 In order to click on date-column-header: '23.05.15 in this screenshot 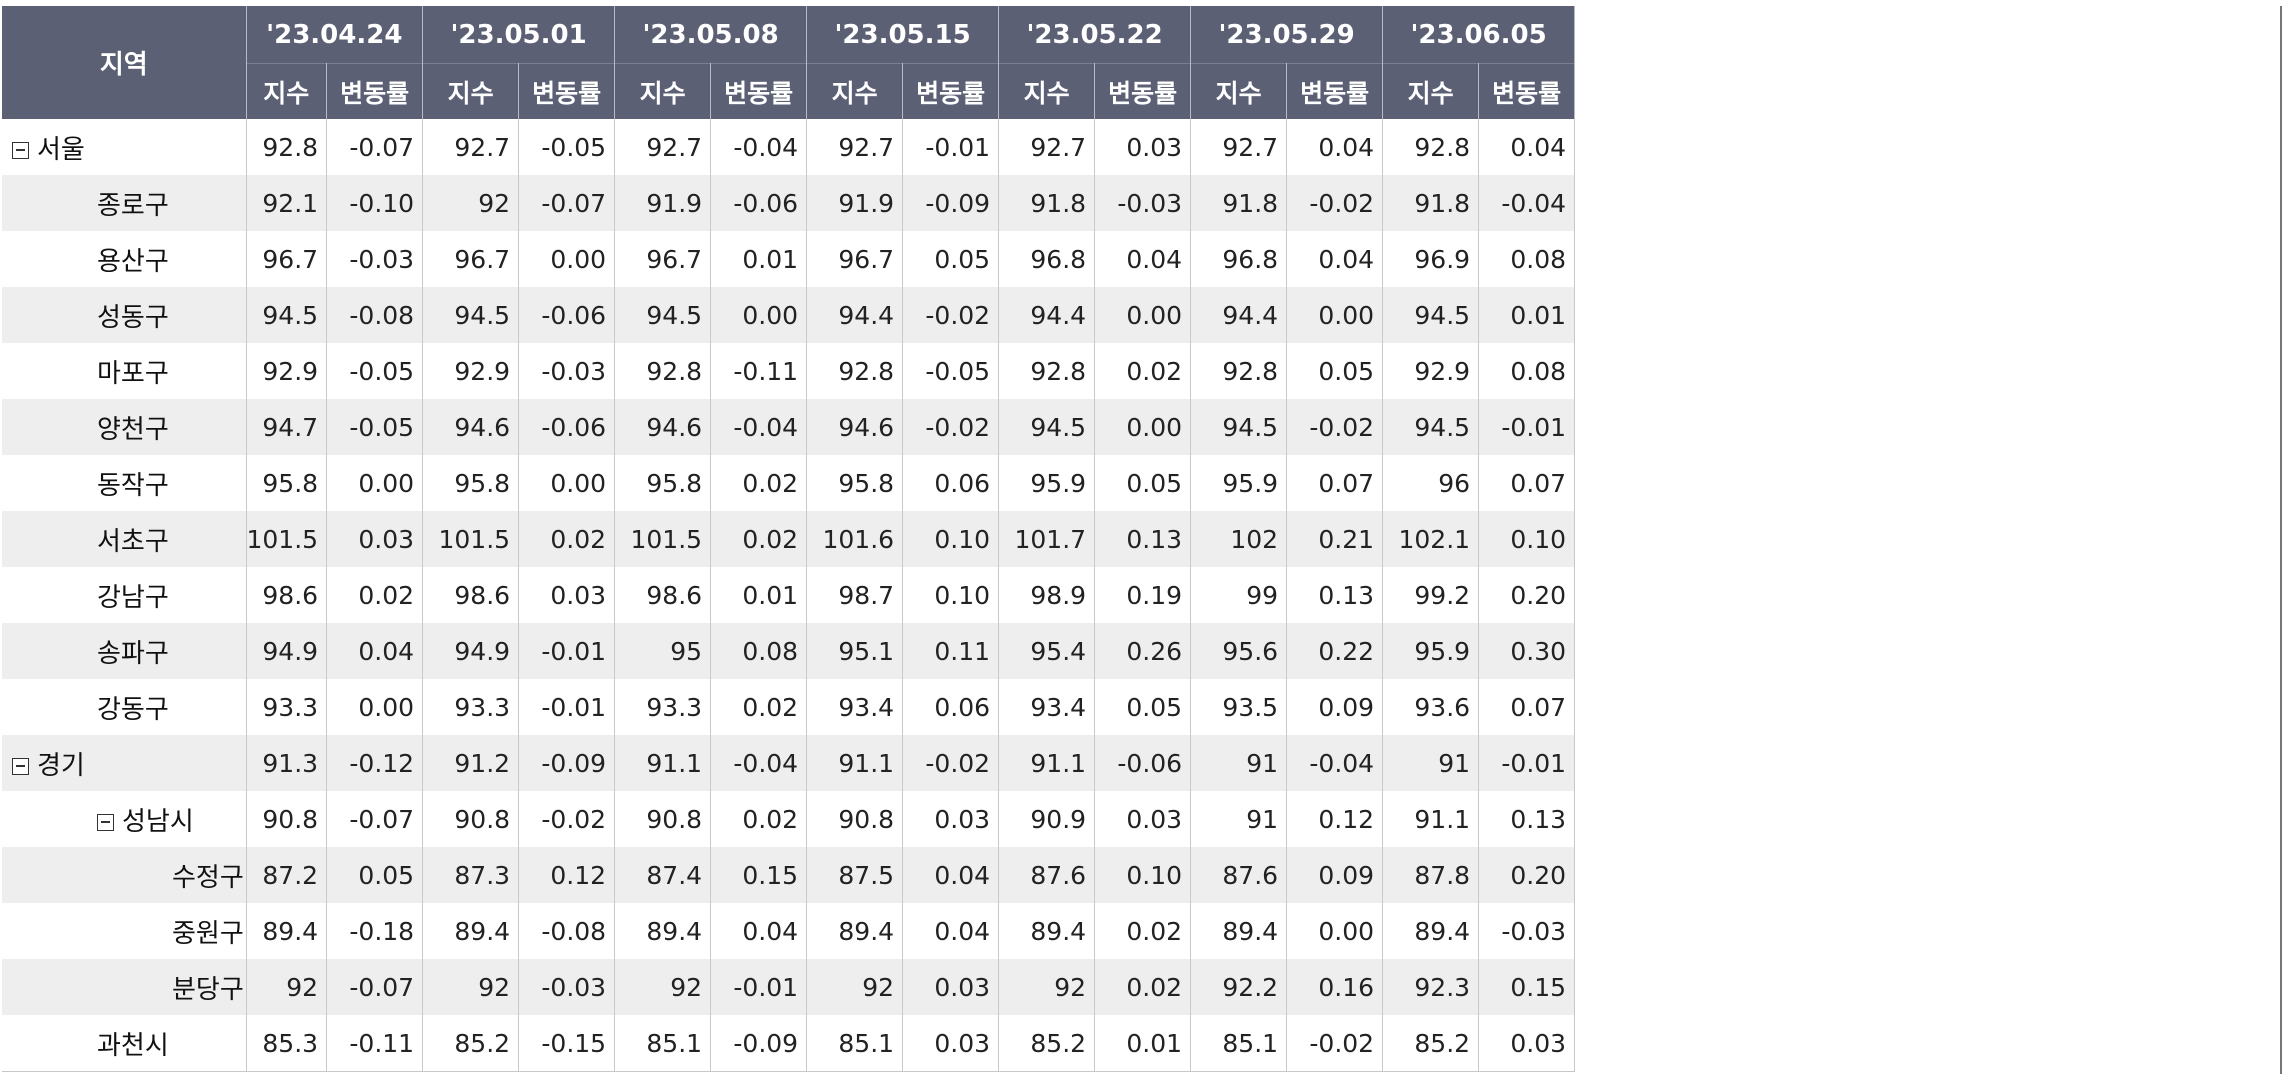, I will do `click(903, 35)`.